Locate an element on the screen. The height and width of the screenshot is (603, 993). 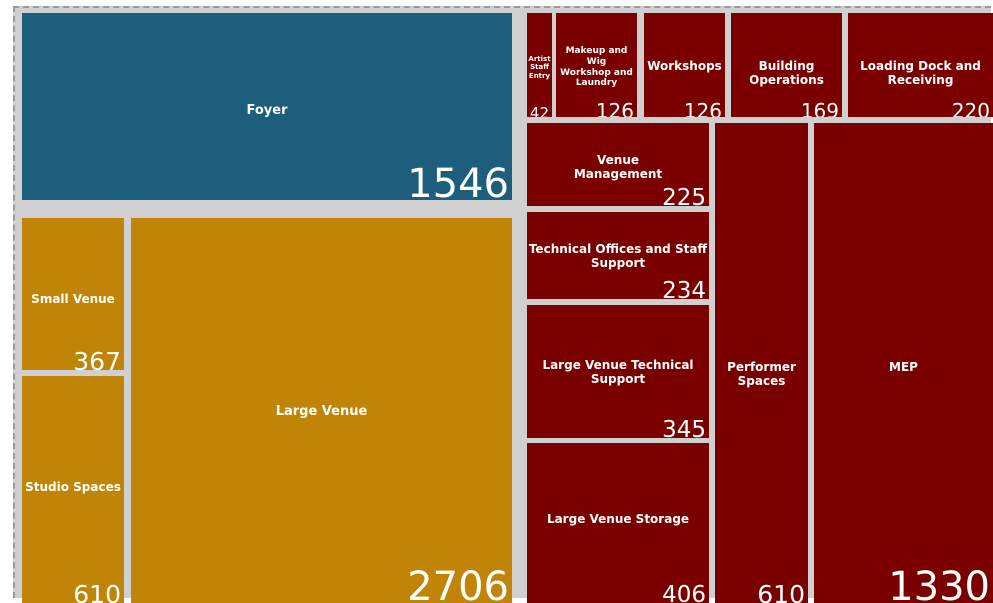
treemap-tile-large-venue-storage: Large Venue Storage 406 is located at coordinates (618, 523).